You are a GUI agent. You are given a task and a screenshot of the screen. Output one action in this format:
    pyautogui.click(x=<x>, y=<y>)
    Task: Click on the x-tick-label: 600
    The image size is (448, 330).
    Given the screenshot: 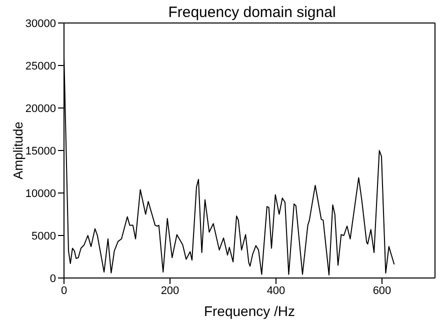 What is the action you would take?
    pyautogui.click(x=382, y=290)
    